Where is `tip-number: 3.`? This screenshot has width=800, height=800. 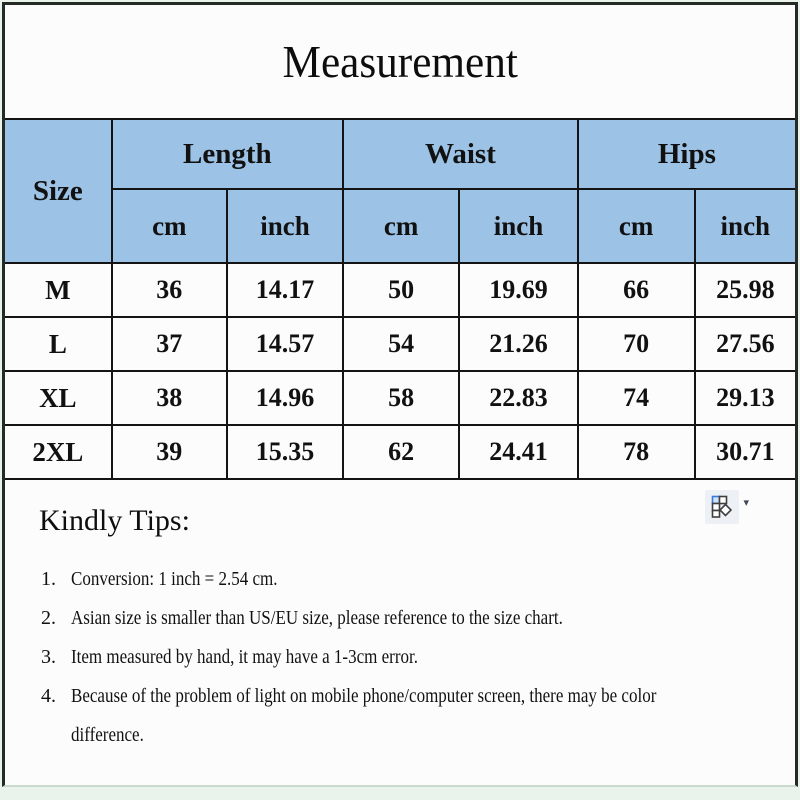
tip-number: 3. is located at coordinates (48, 657).